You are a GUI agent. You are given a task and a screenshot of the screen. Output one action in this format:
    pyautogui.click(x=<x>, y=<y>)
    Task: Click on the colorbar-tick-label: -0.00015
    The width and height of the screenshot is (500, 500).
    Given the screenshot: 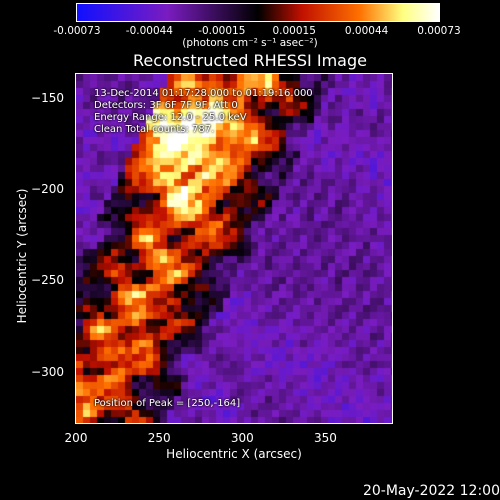 What is the action you would take?
    pyautogui.click(x=222, y=31)
    